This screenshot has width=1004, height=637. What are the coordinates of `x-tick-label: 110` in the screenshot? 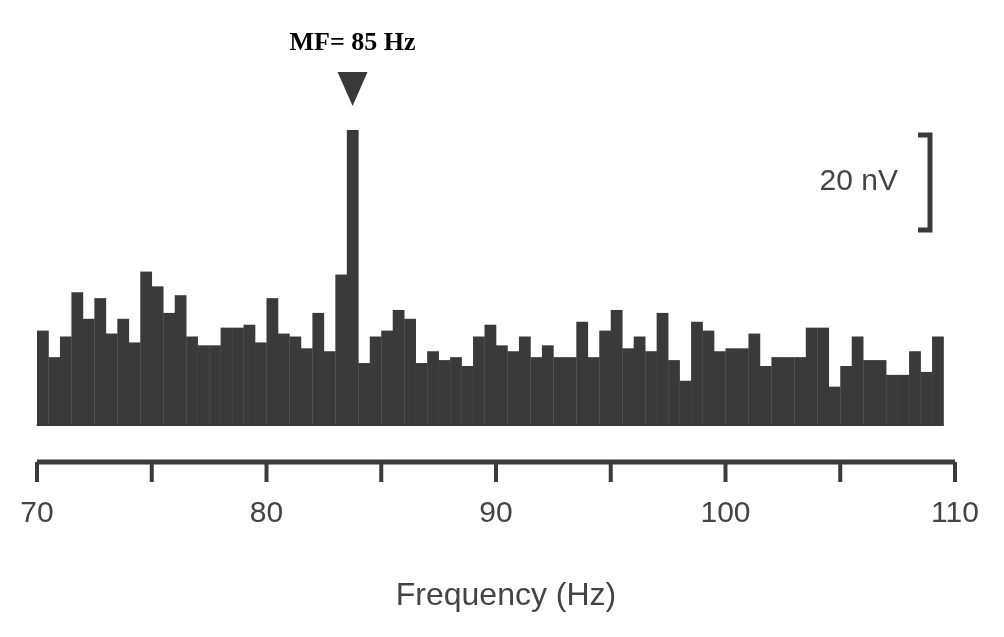 It's located at (955, 511).